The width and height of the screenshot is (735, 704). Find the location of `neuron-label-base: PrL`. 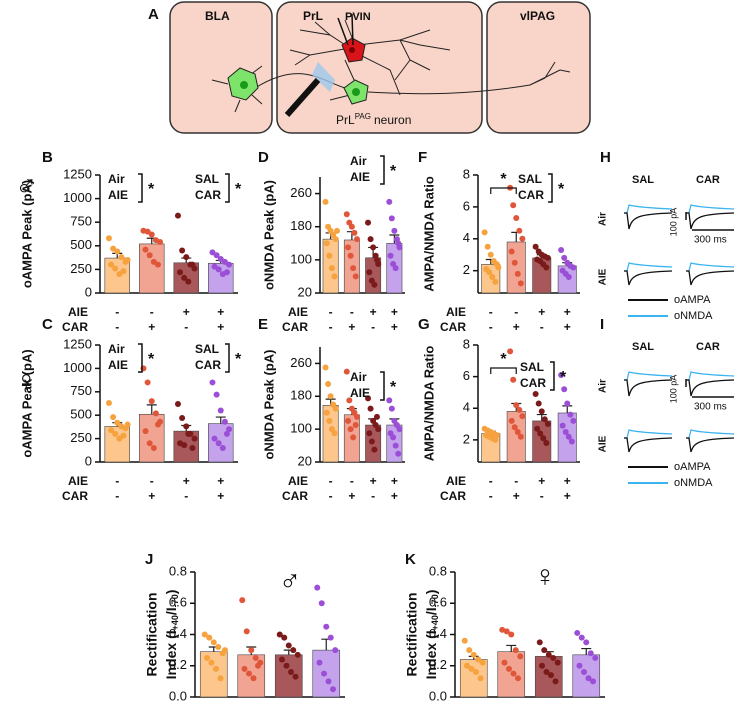

neuron-label-base: PrL is located at coordinates (345, 120).